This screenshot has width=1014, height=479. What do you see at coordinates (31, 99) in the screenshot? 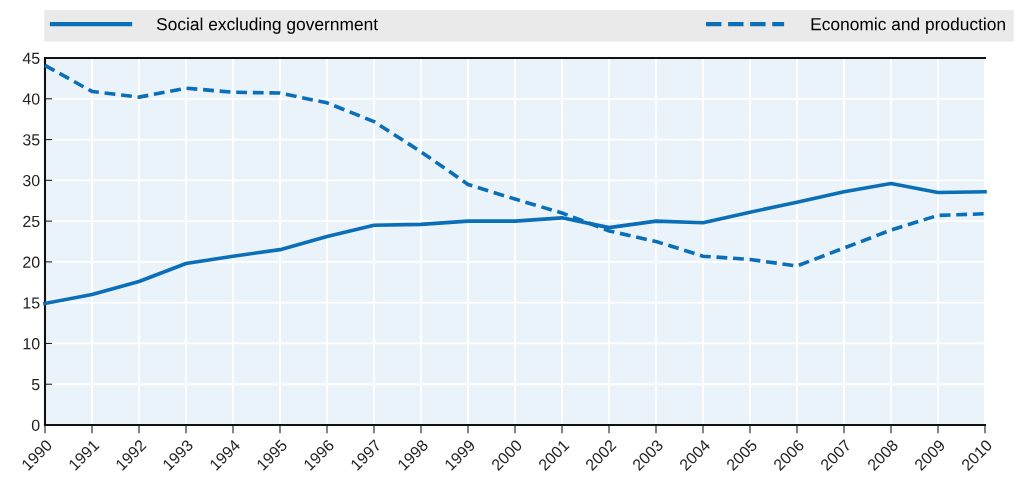
I see `y-tick-label: 40` at bounding box center [31, 99].